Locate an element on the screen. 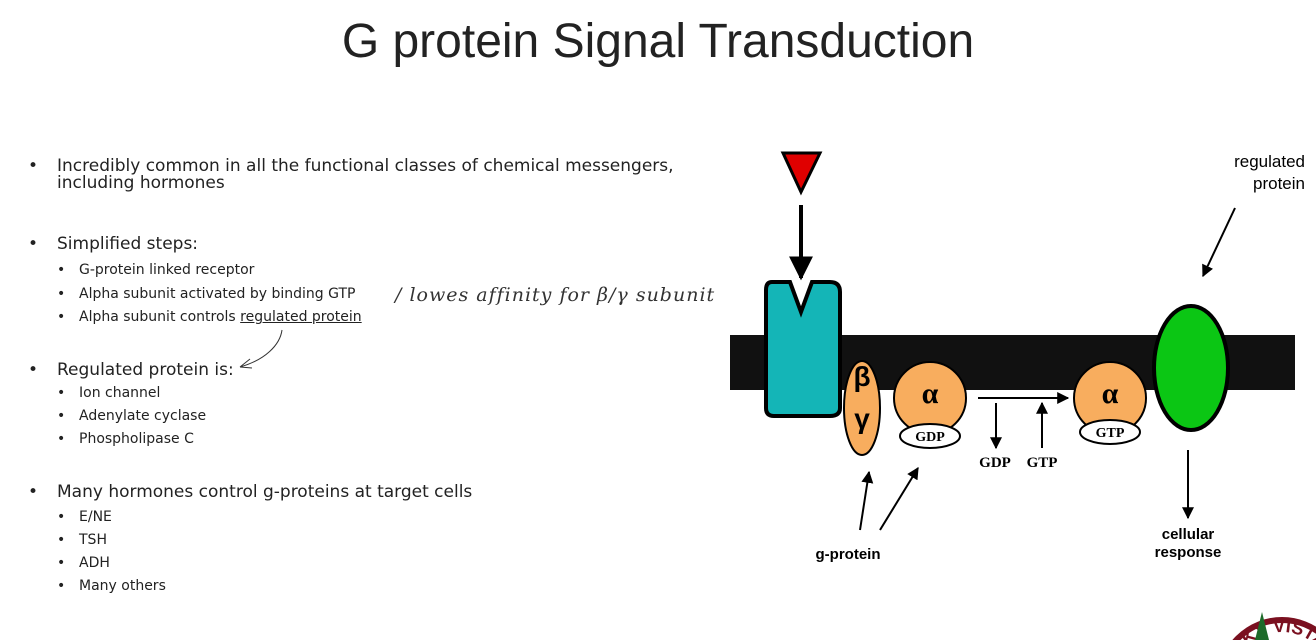 Image resolution: width=1316 pixels, height=640 pixels. ligand is located at coordinates (801, 173).